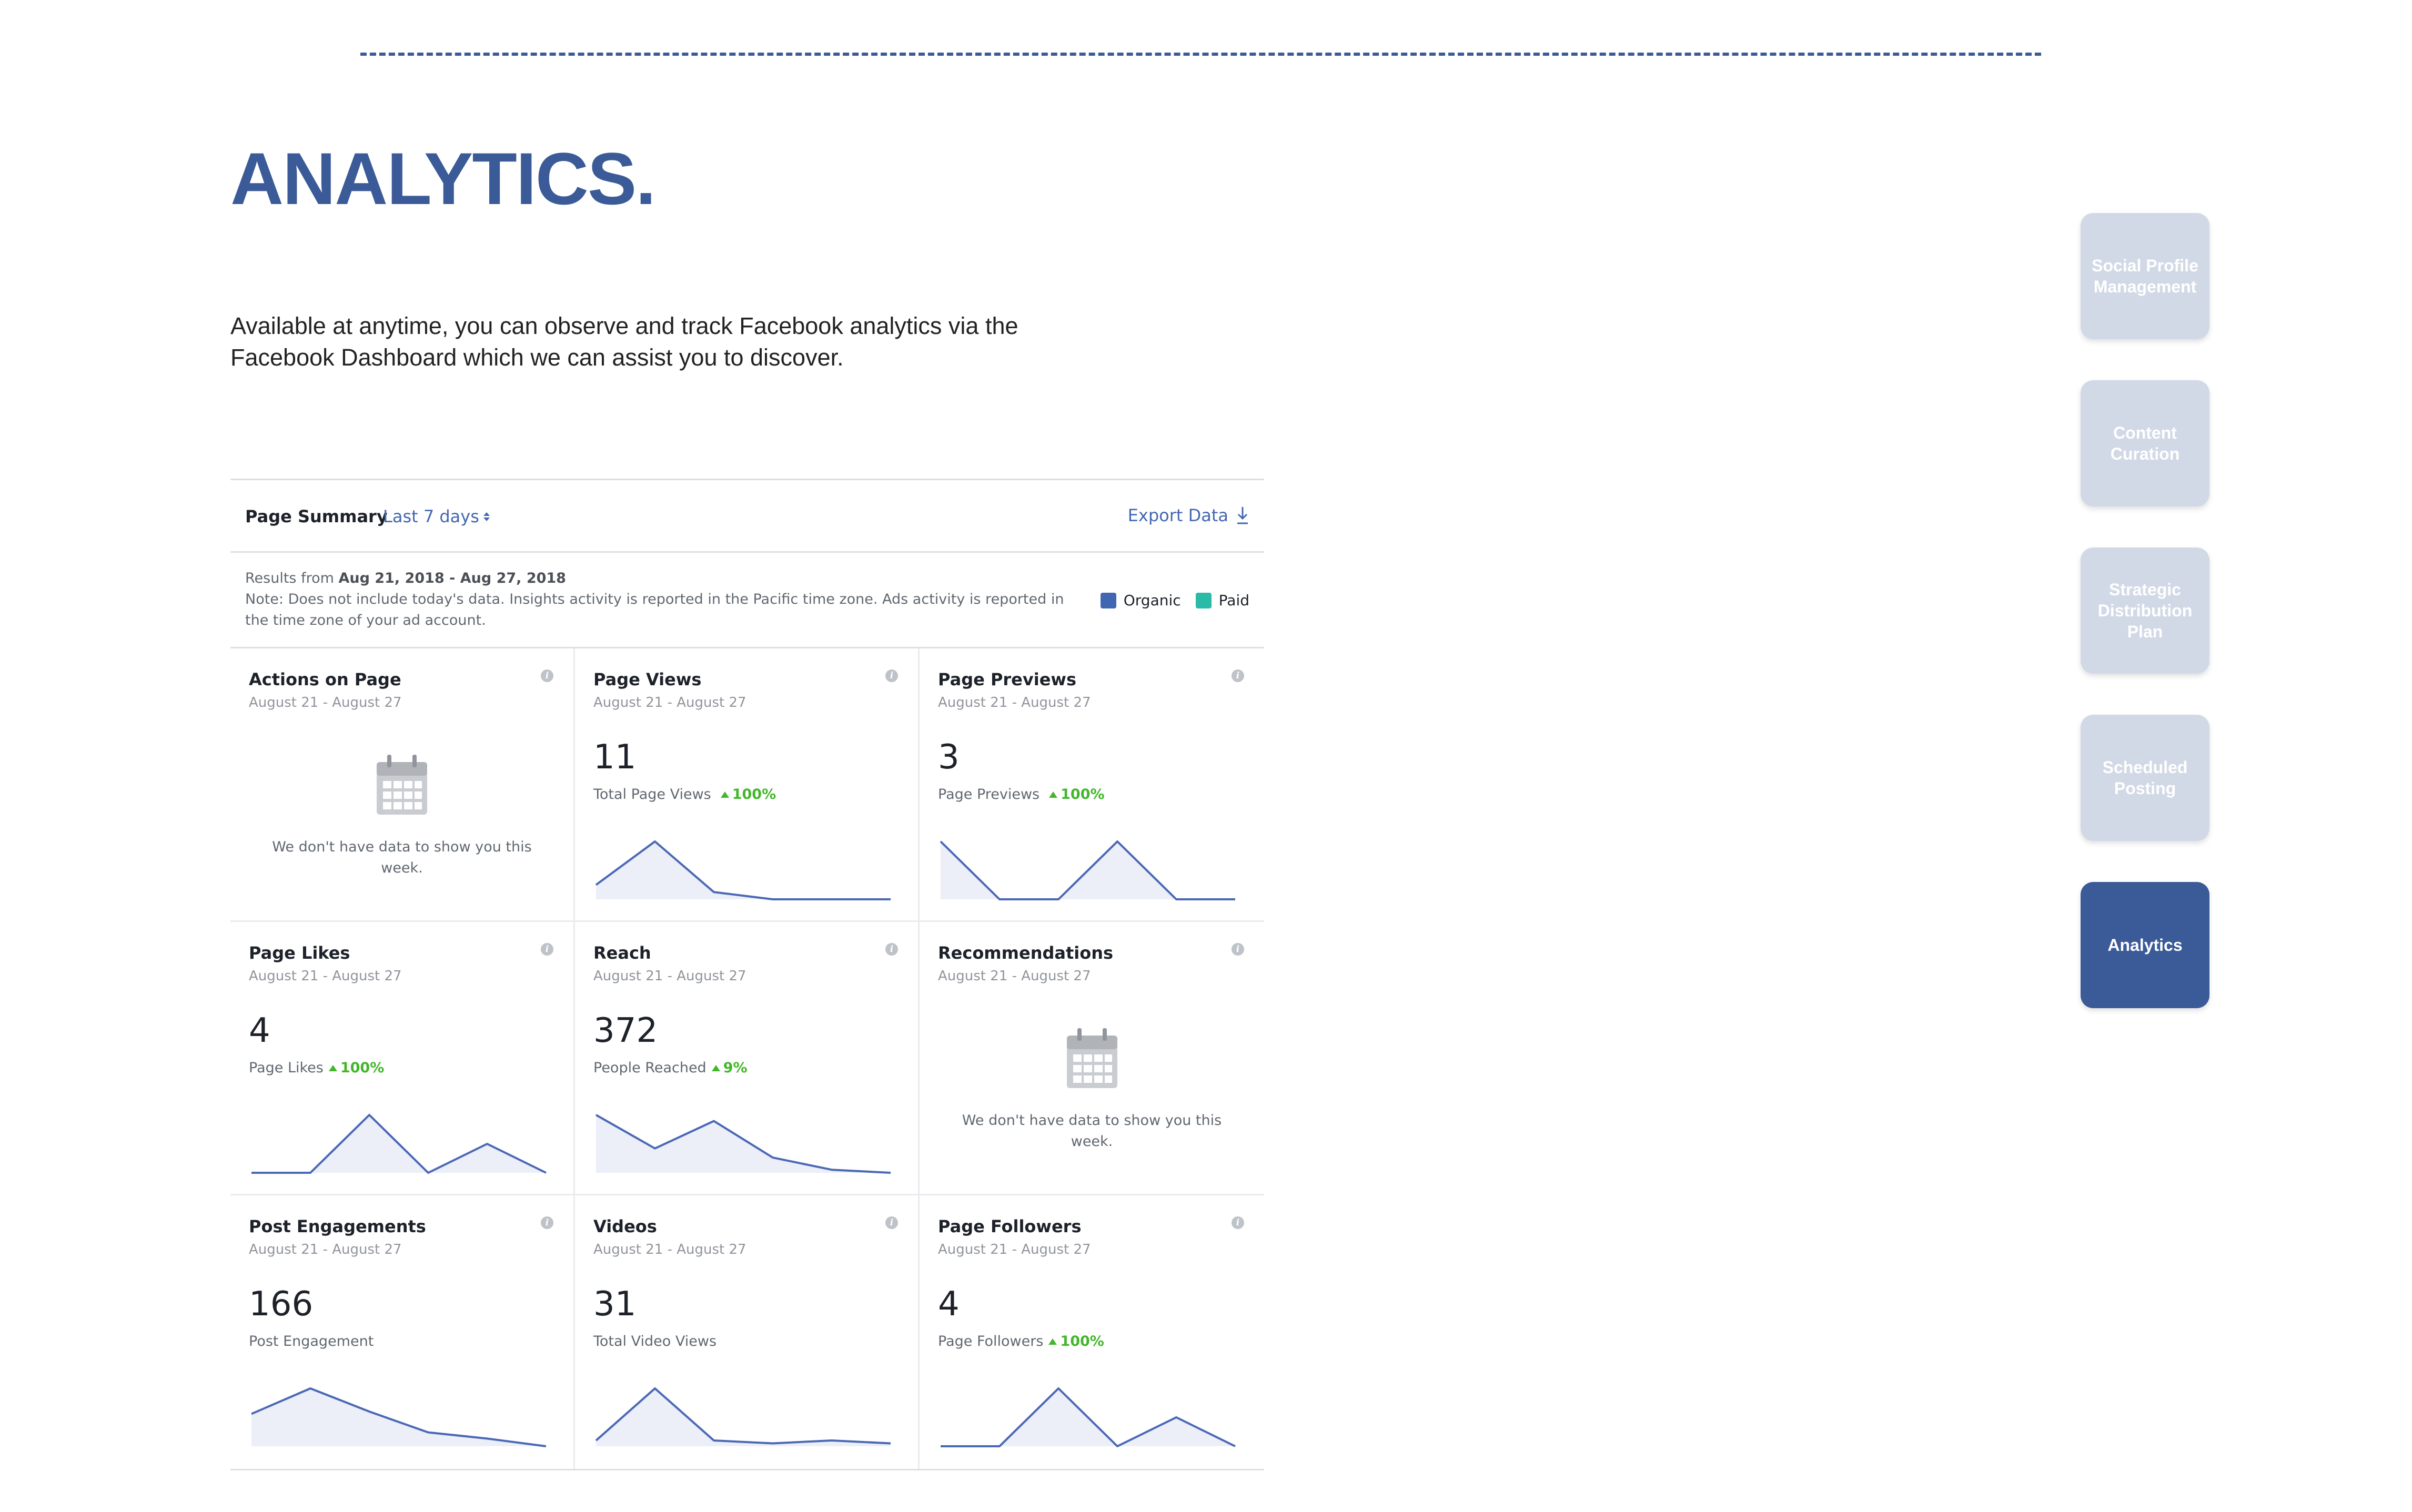  I want to click on sort-arrows-icon, so click(486, 516).